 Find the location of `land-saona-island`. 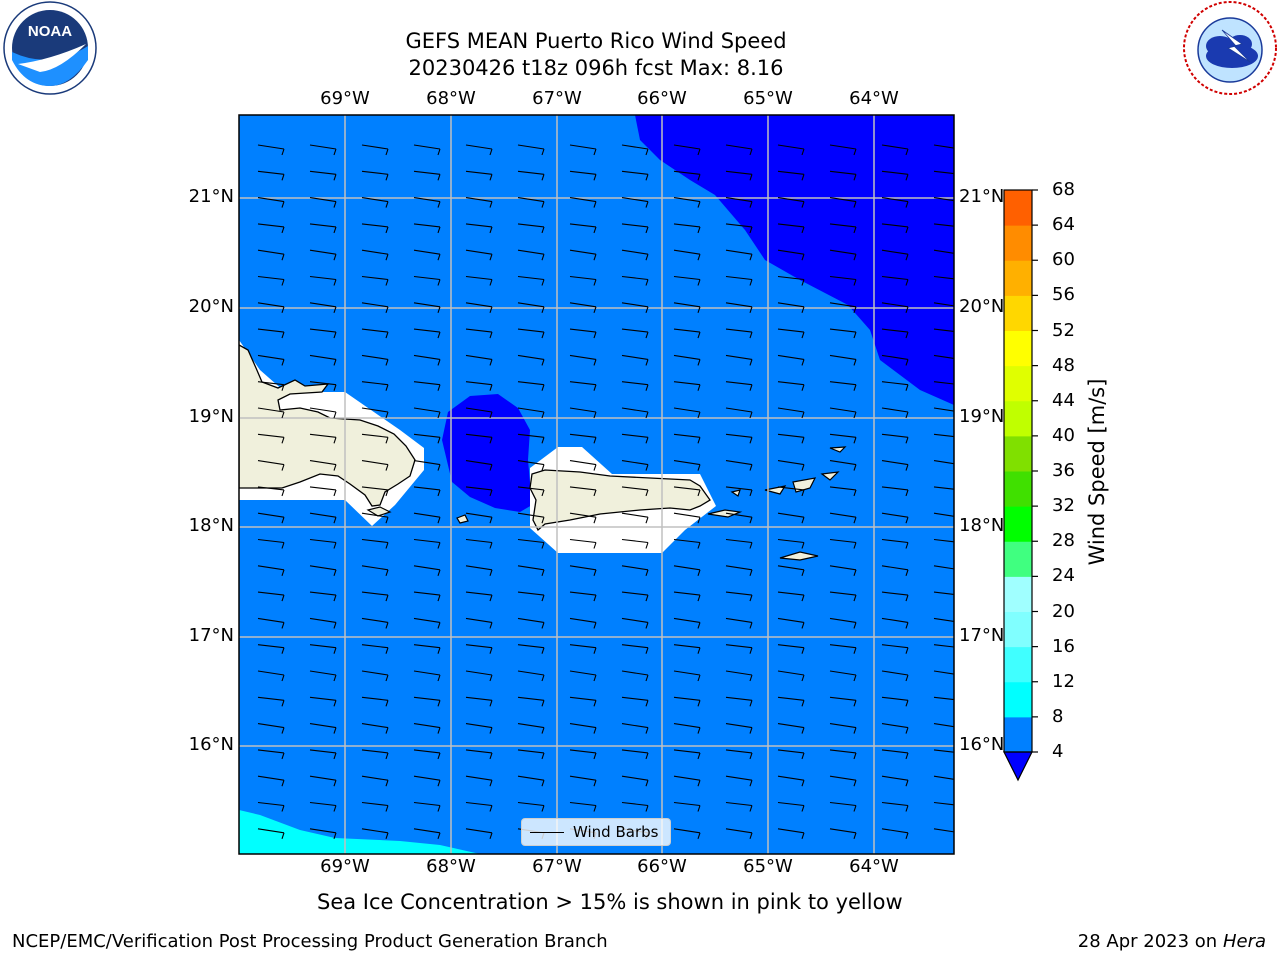

land-saona-island is located at coordinates (379, 511).